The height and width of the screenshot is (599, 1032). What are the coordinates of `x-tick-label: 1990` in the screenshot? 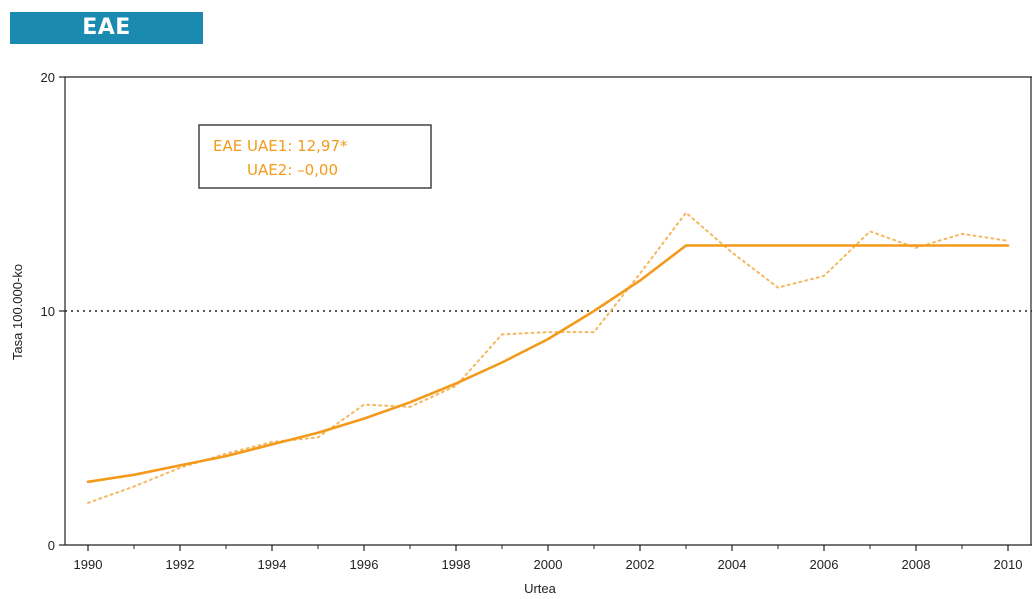 It's located at (88, 564).